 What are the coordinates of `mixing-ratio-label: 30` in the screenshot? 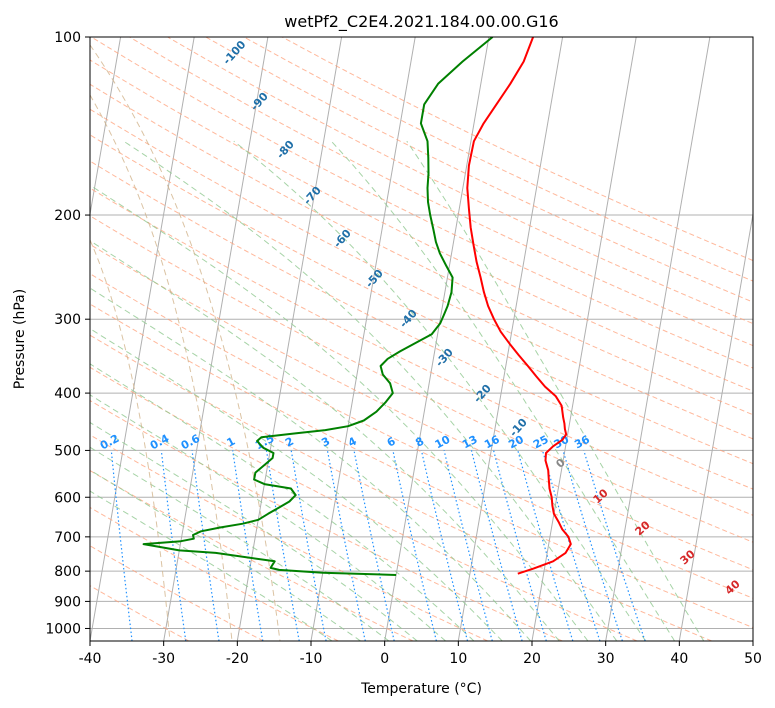 It's located at (562, 442).